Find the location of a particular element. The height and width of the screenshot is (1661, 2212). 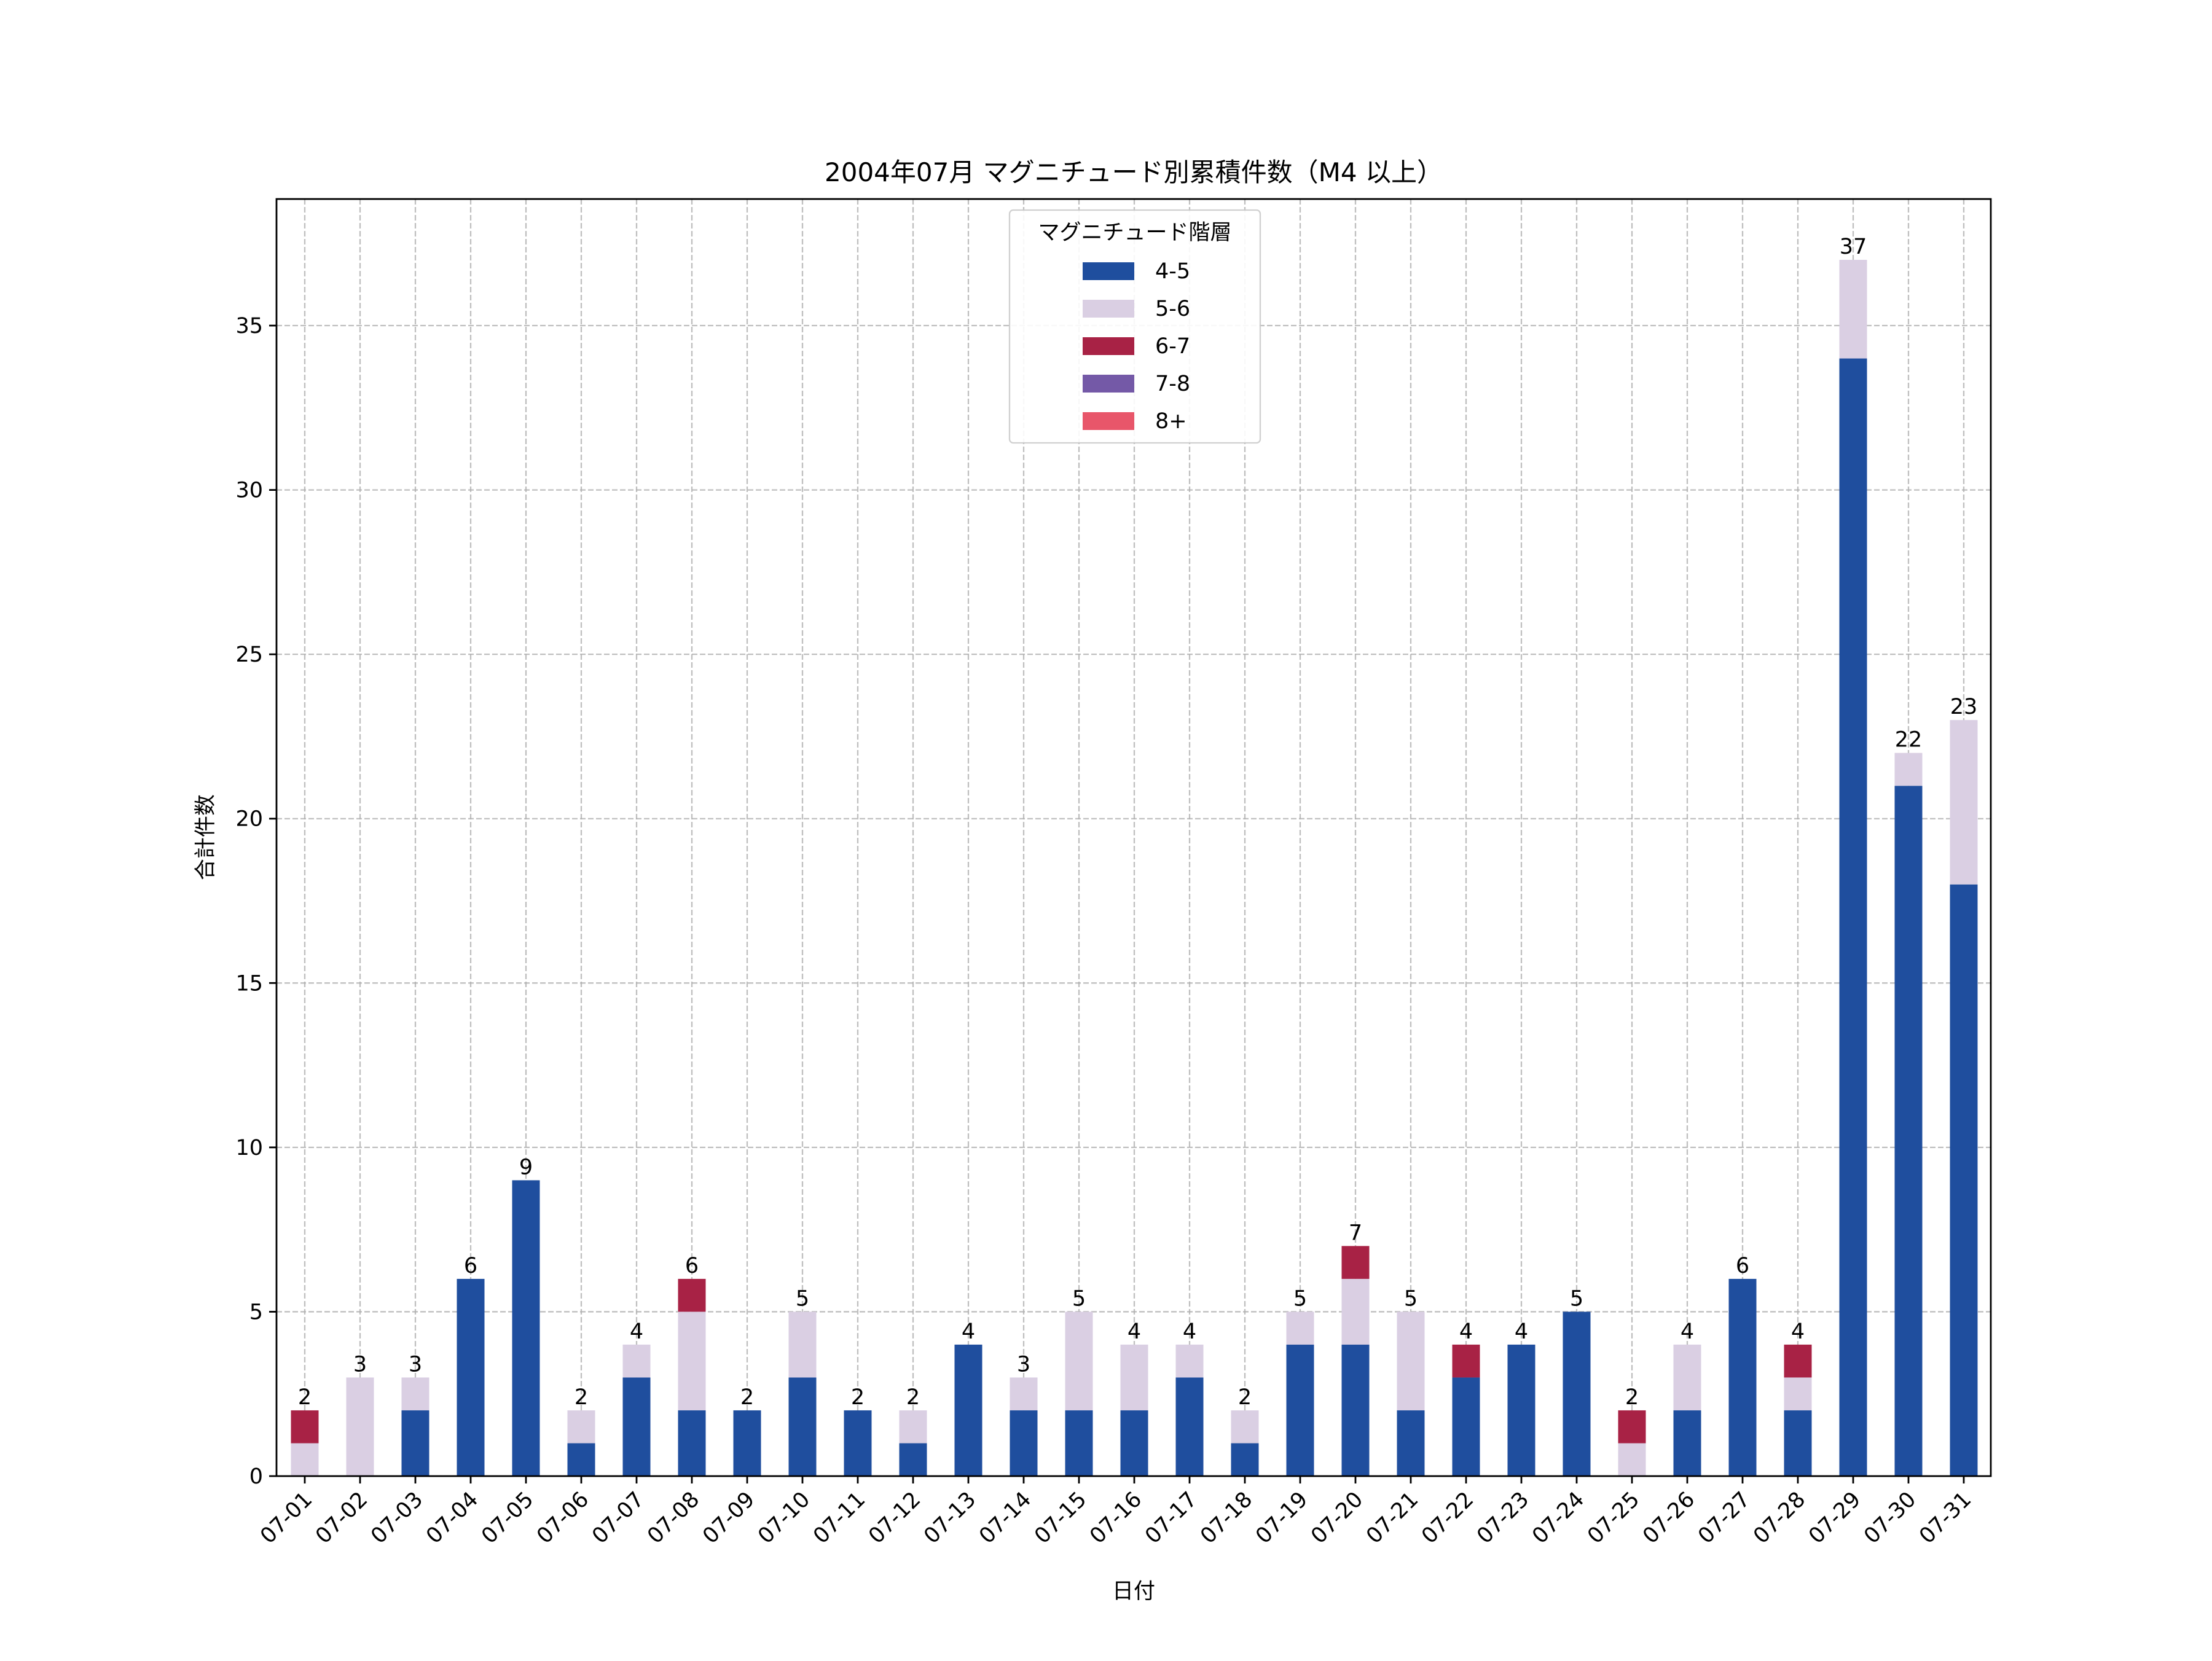

bar-total-label: 22 is located at coordinates (1909, 740).